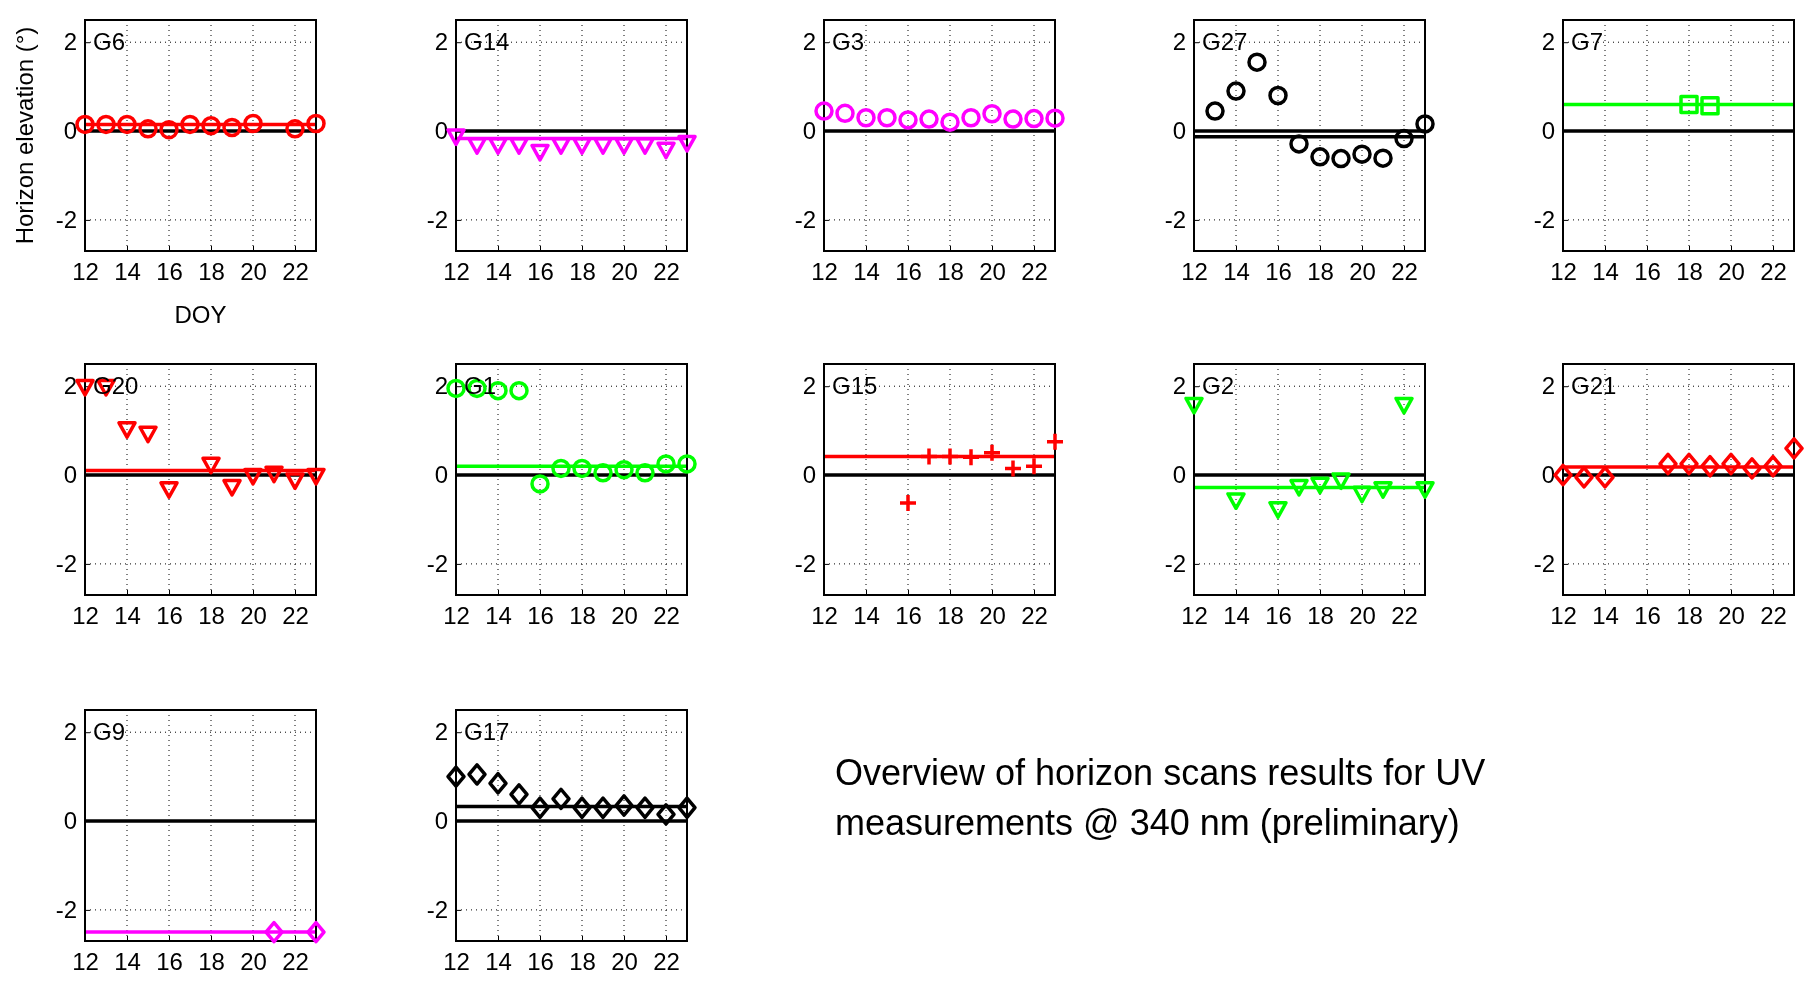 The image size is (1804, 981). Describe the element at coordinates (1218, 385) in the screenshot. I see `chart-title: G2` at that location.